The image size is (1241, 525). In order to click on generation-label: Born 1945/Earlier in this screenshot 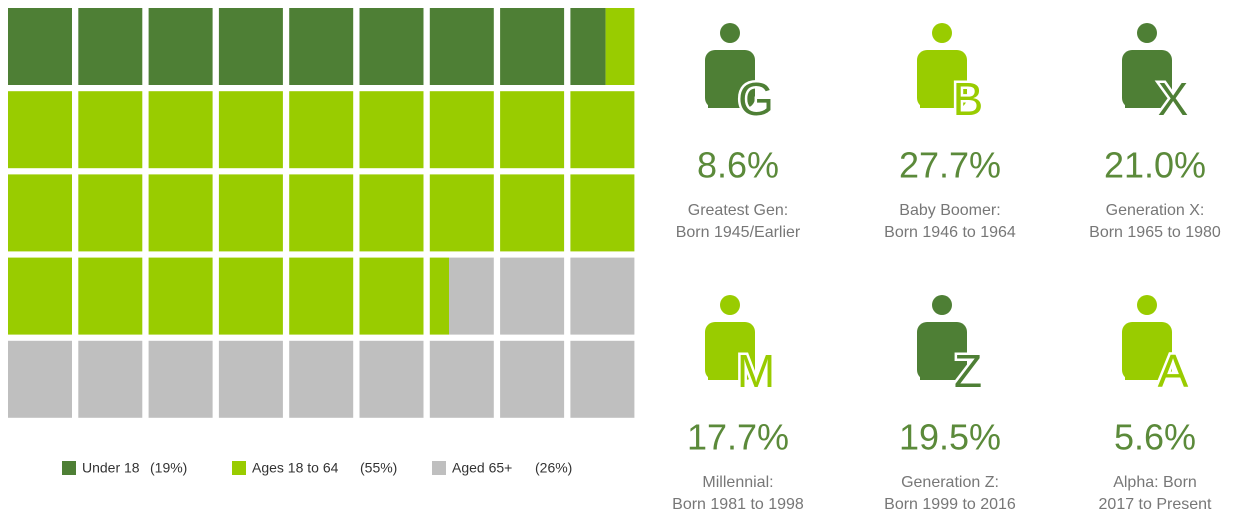, I will do `click(738, 232)`.